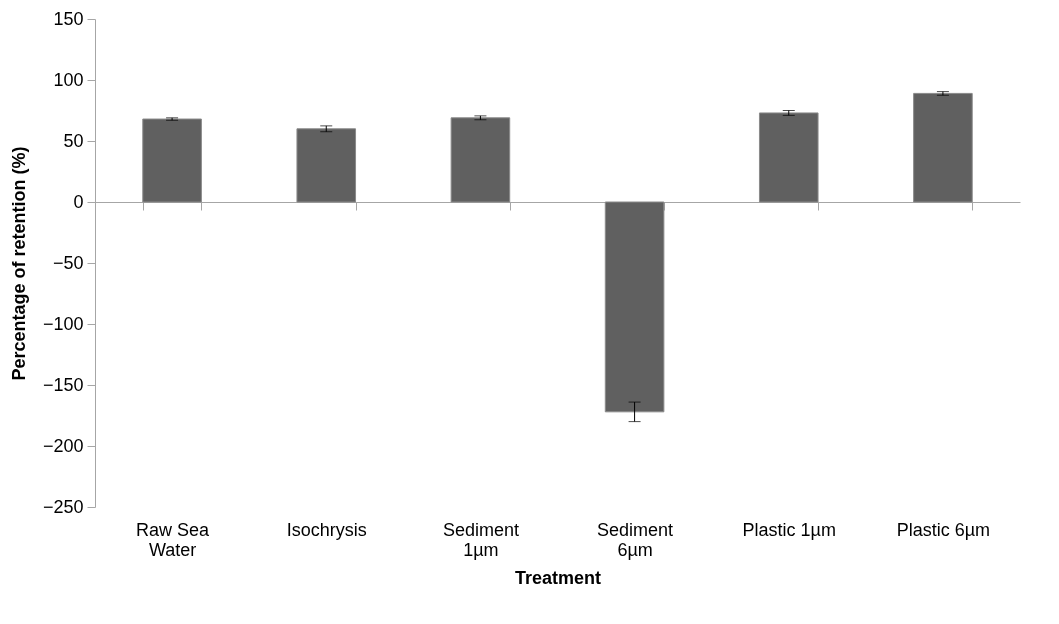  What do you see at coordinates (18, 263) in the screenshot?
I see `y-axis-title: Percentage of retention (%)` at bounding box center [18, 263].